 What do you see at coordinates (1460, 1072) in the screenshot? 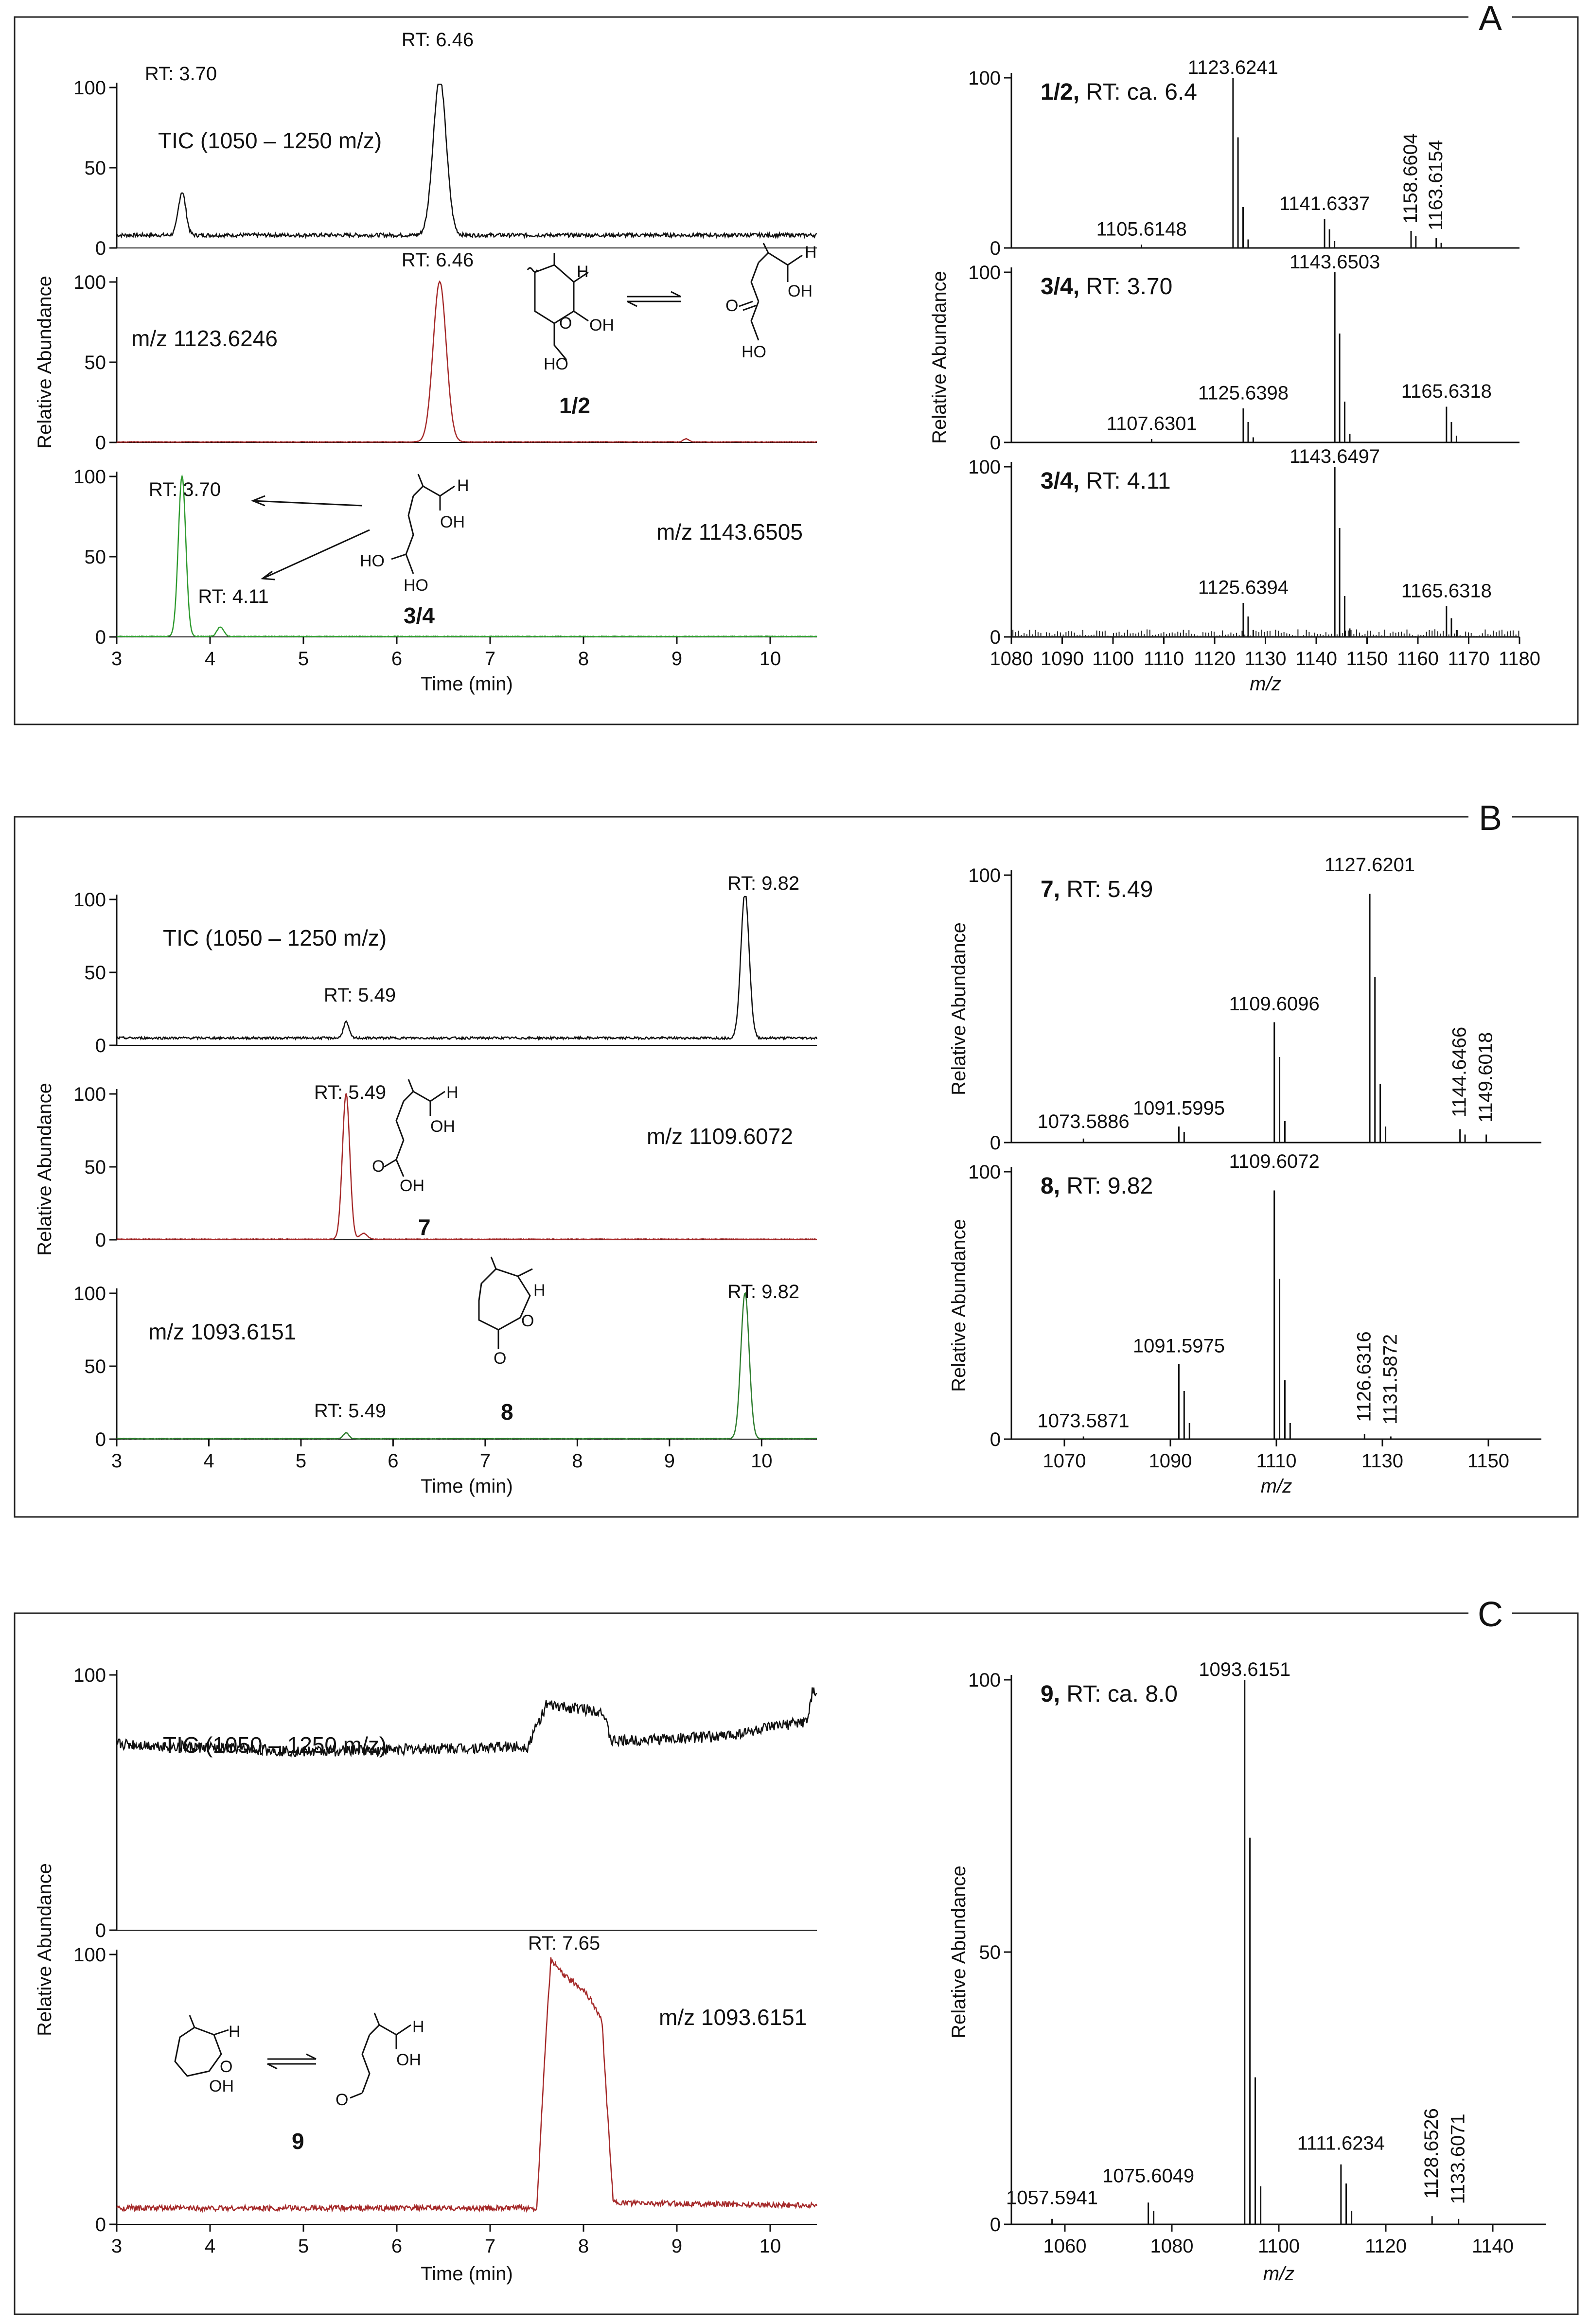
I see `ms-peak-label: 1144.6466` at bounding box center [1460, 1072].